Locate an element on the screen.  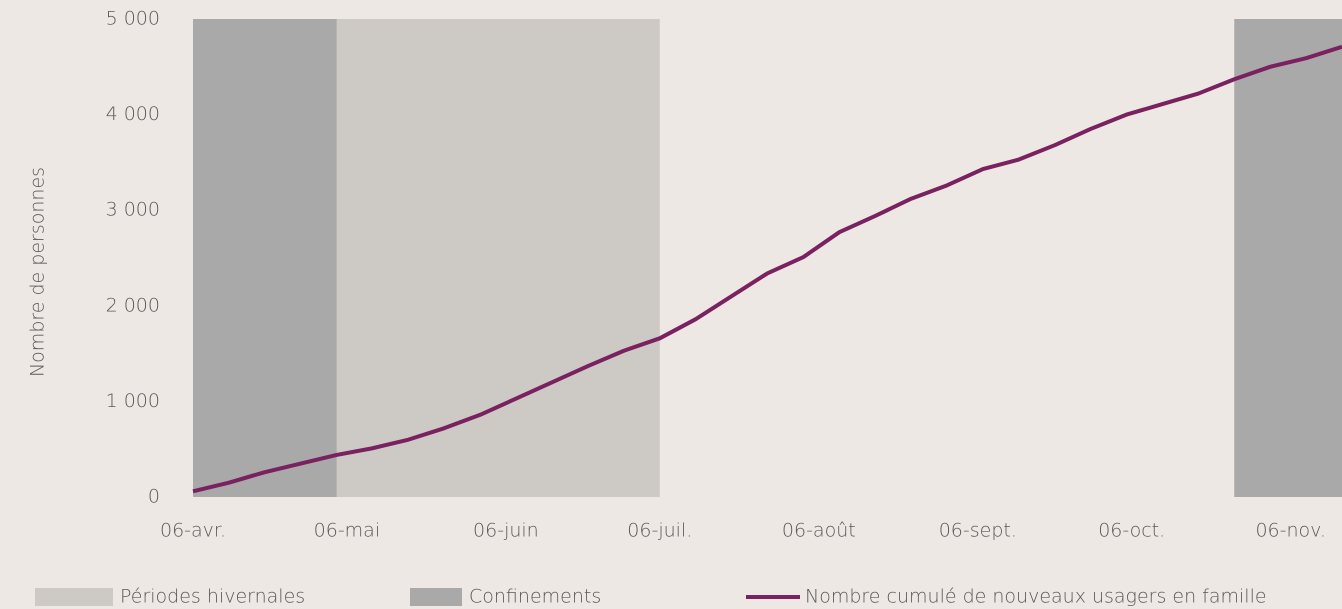
x-tick-label: 06-nov. is located at coordinates (1290, 531).